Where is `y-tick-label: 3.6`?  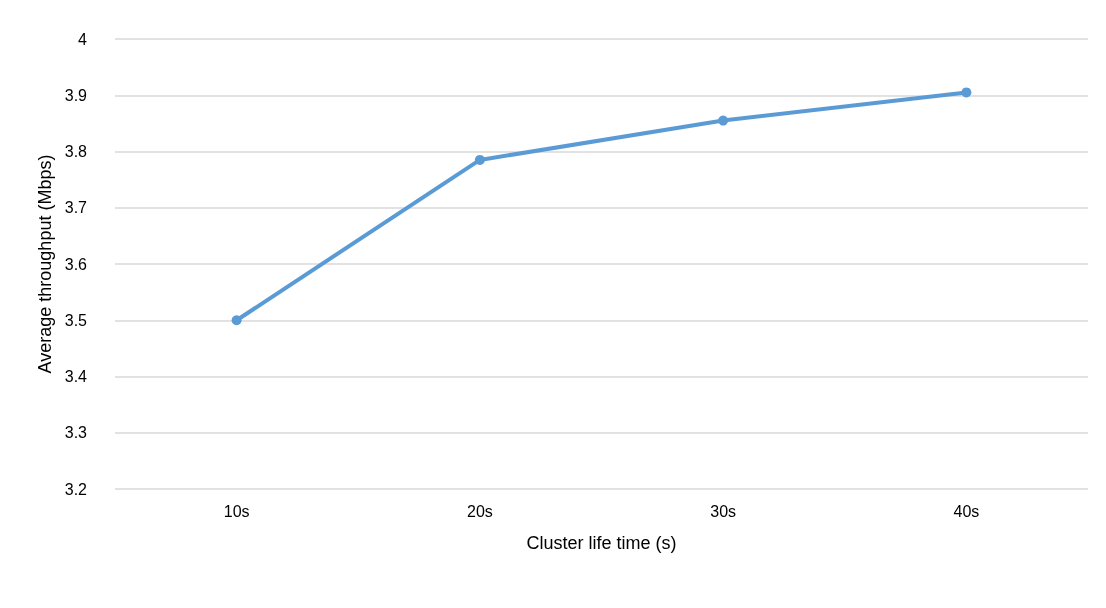 y-tick-label: 3.6 is located at coordinates (76, 264).